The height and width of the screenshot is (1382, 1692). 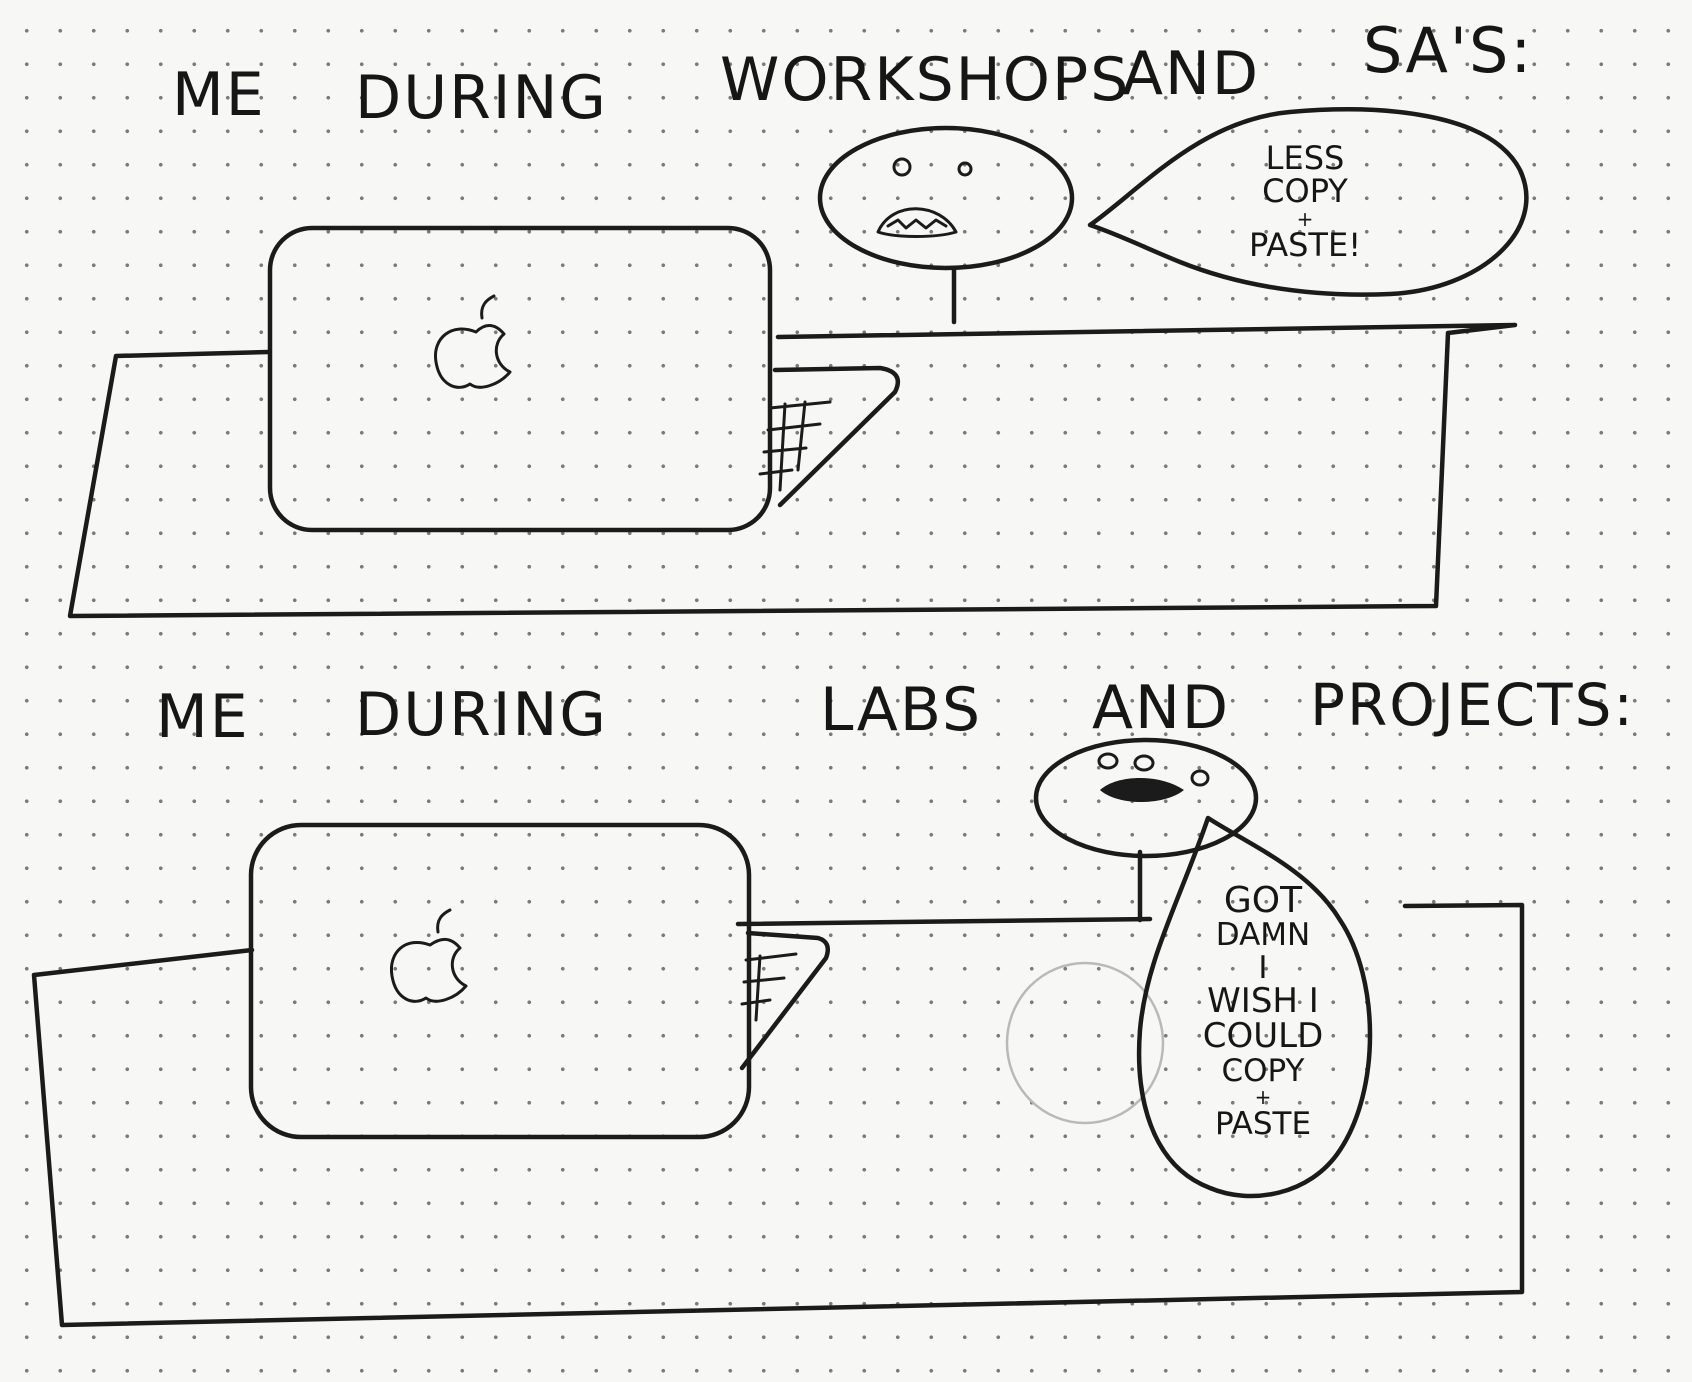 I want to click on speech-line: DAMN, so click(x=1263, y=935).